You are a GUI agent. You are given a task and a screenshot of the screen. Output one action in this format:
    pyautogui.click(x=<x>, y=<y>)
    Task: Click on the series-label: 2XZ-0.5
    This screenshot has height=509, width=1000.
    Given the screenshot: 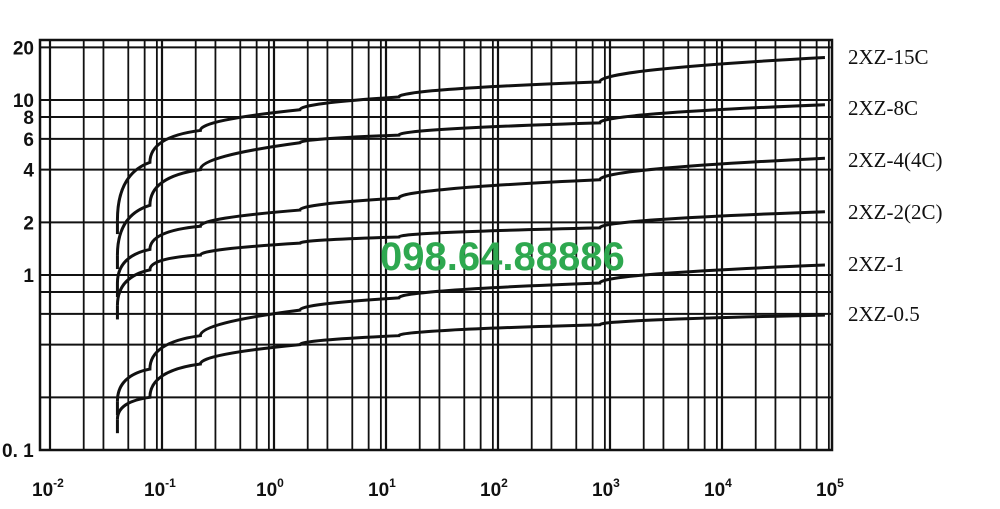 What is the action you would take?
    pyautogui.click(x=884, y=314)
    